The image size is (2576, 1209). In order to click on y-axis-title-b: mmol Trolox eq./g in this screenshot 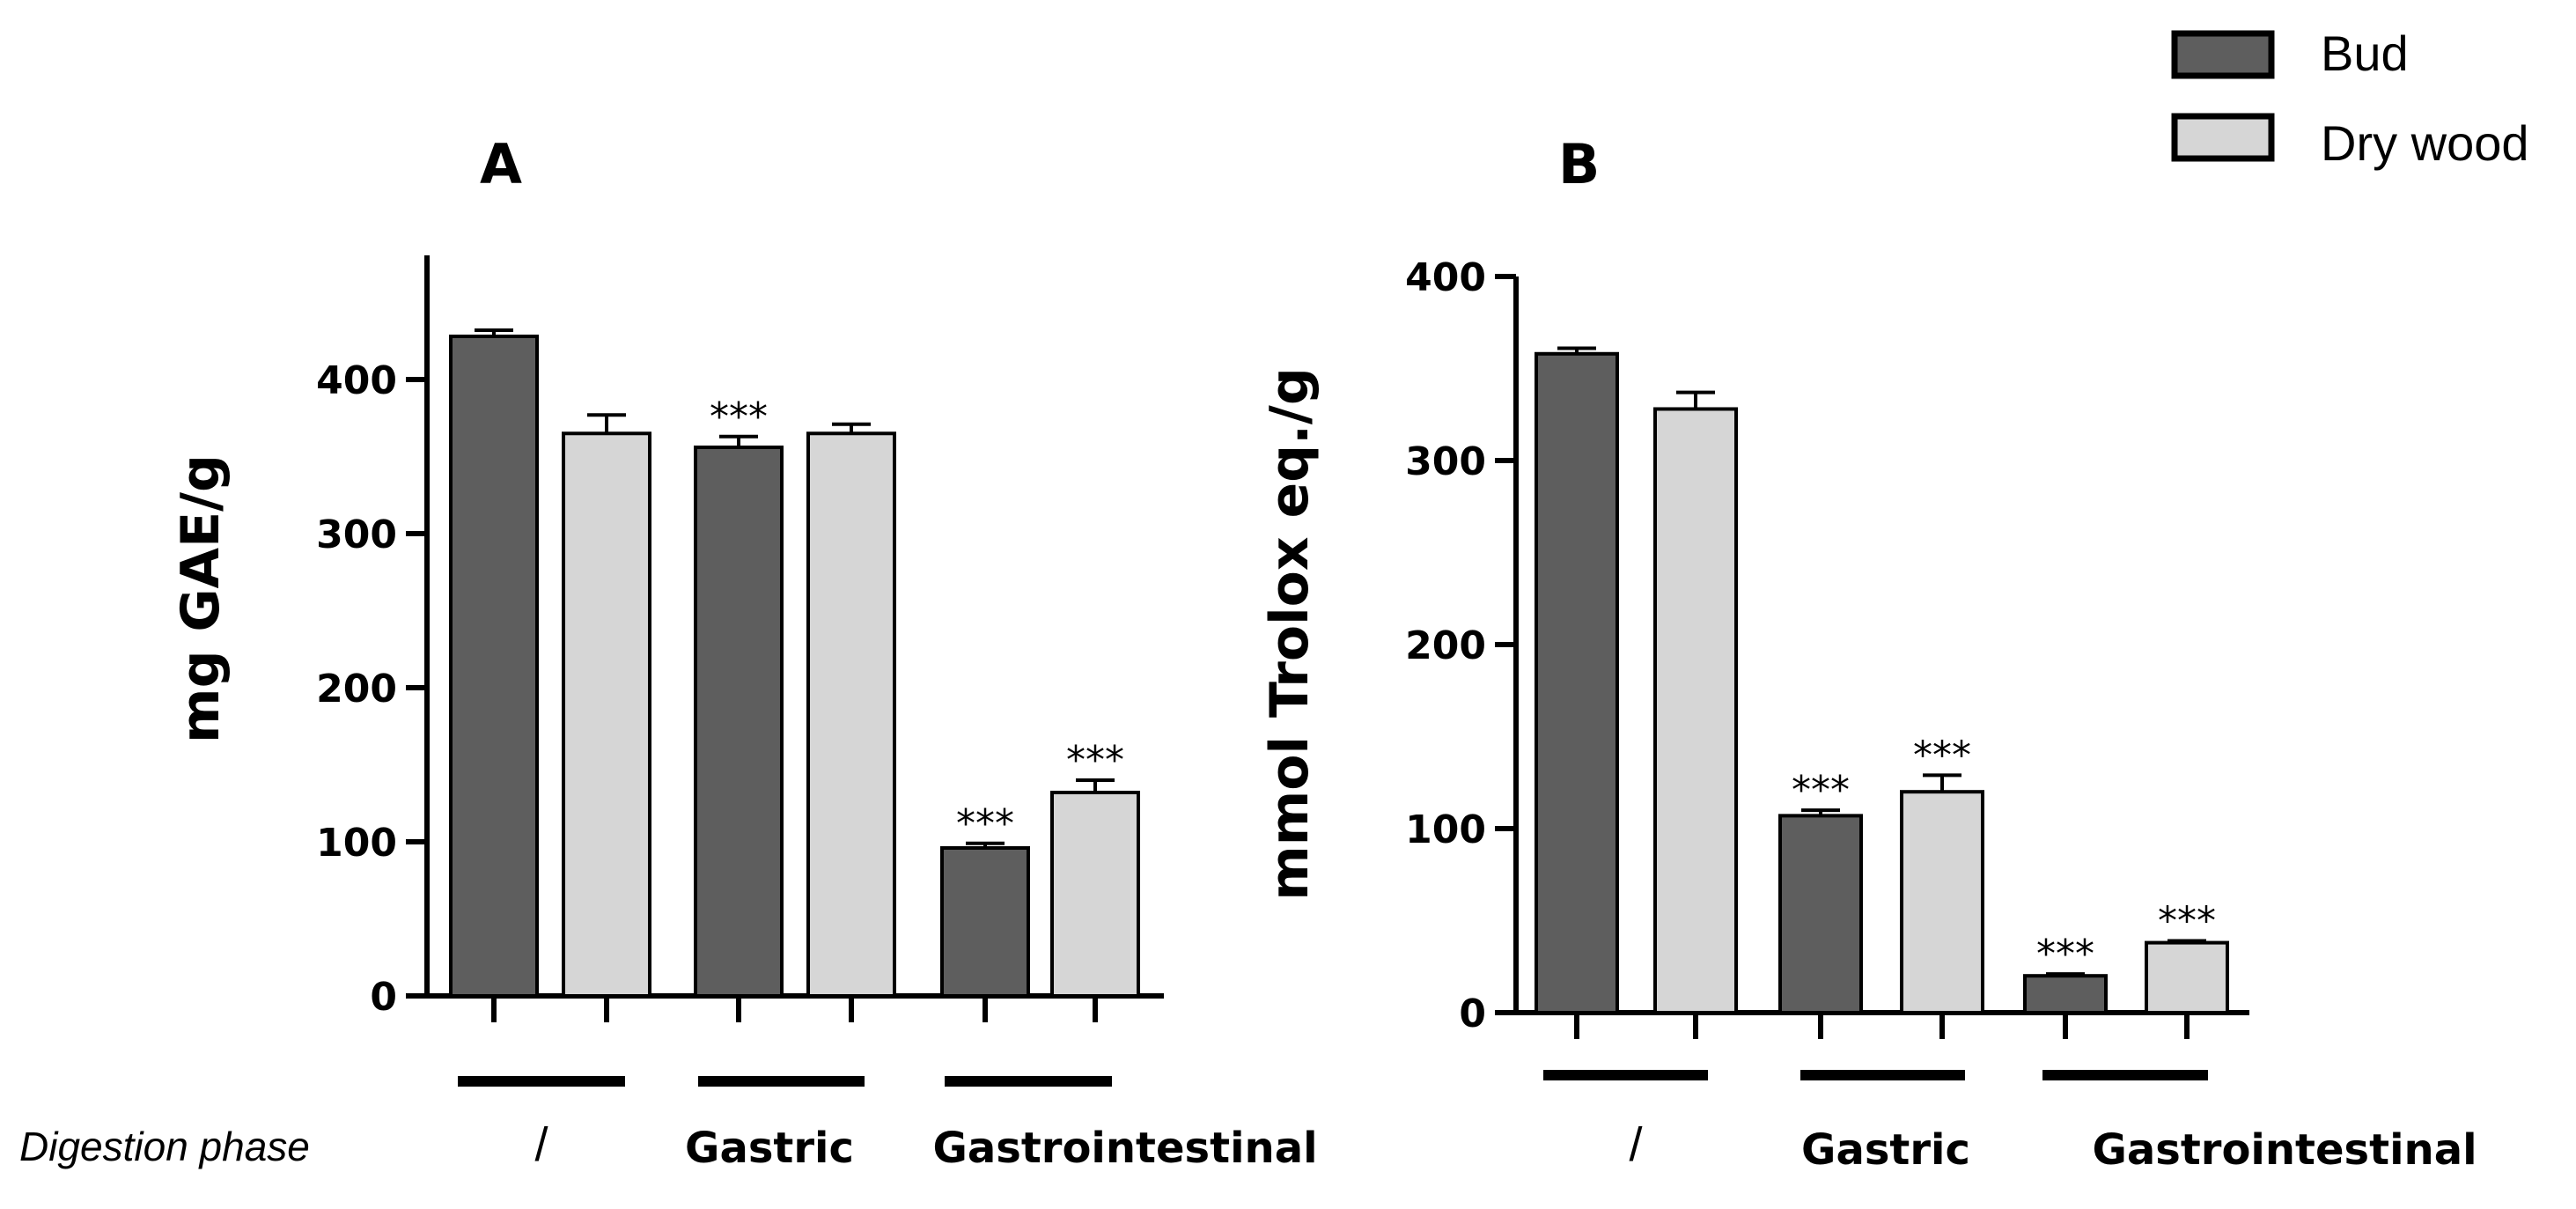, I will do `click(1290, 634)`.